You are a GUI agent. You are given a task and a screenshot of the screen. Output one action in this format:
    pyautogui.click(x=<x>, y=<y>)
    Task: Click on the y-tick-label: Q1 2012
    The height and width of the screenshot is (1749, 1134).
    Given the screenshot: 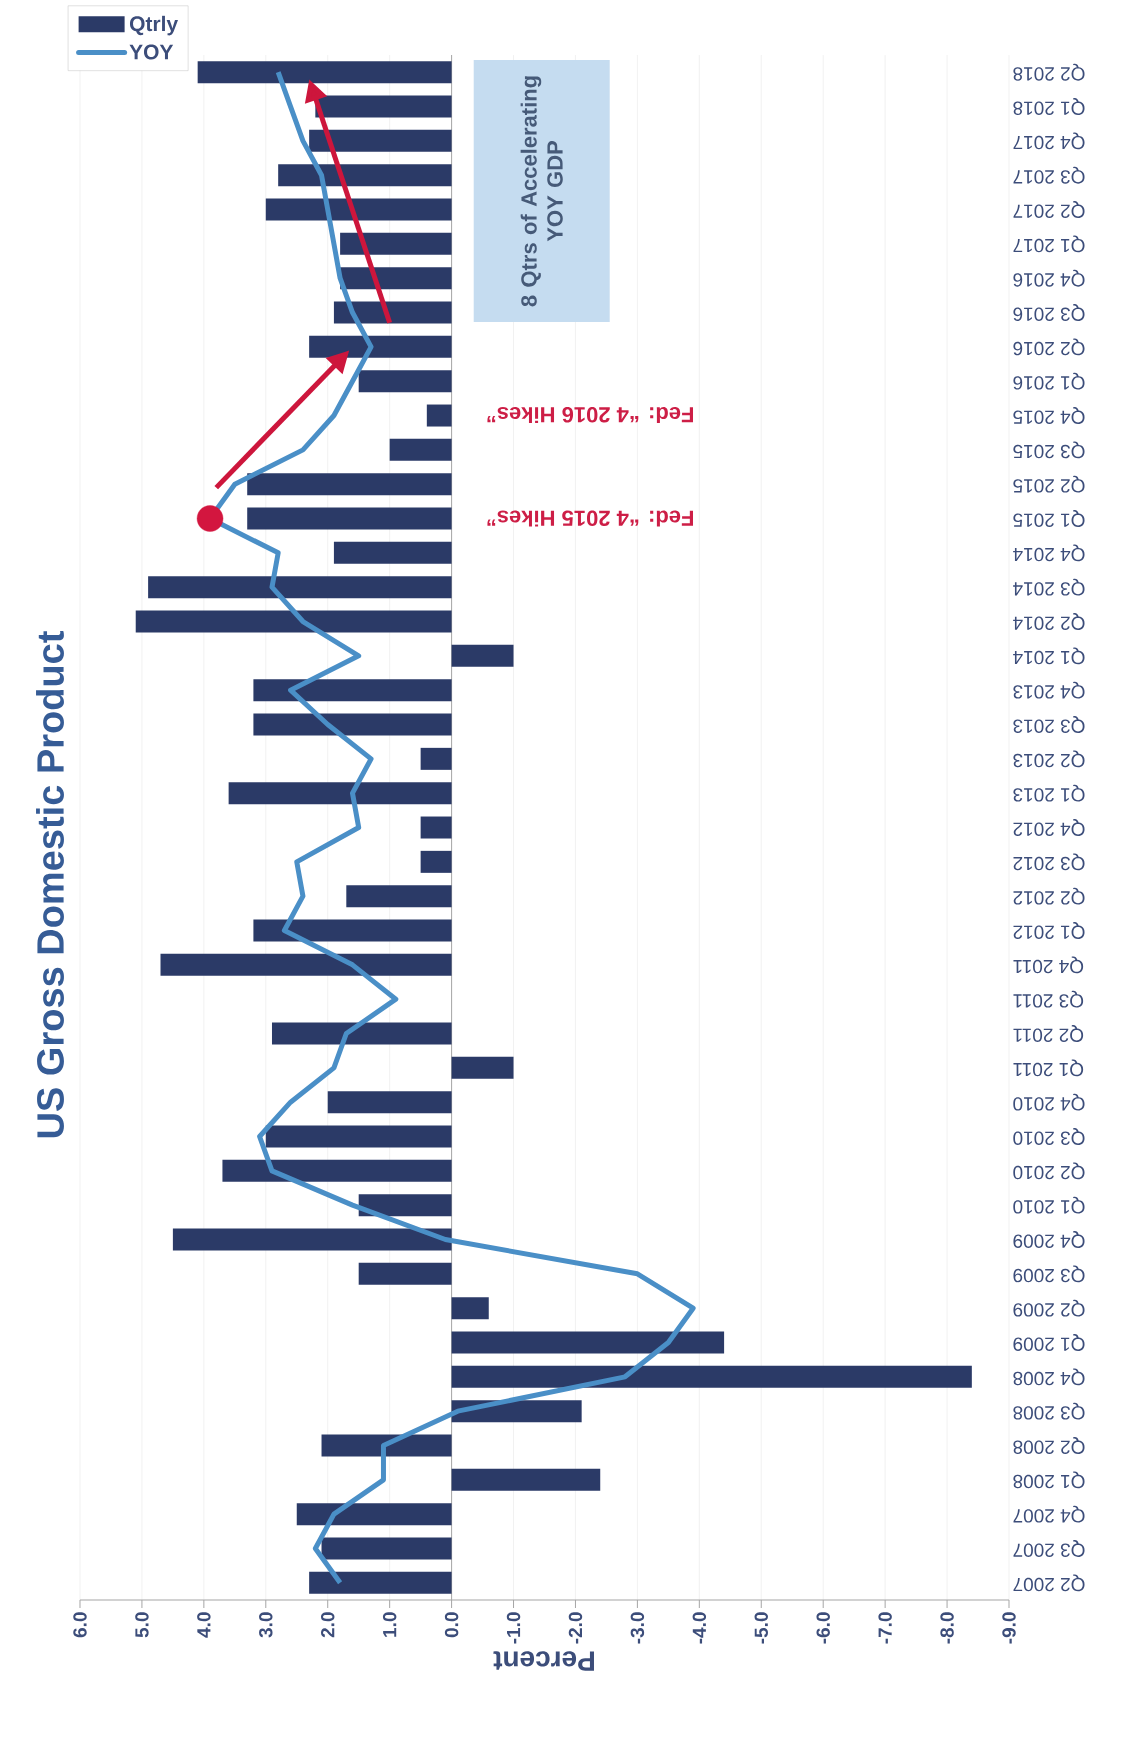 What is the action you would take?
    pyautogui.click(x=1049, y=930)
    